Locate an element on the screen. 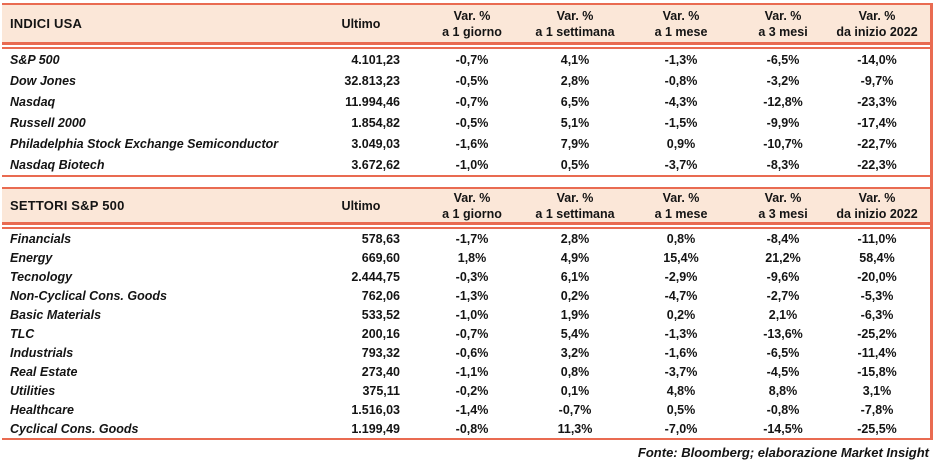 Image resolution: width=935 pixels, height=473 pixels. var-3-mesi: -2,7% is located at coordinates (783, 295).